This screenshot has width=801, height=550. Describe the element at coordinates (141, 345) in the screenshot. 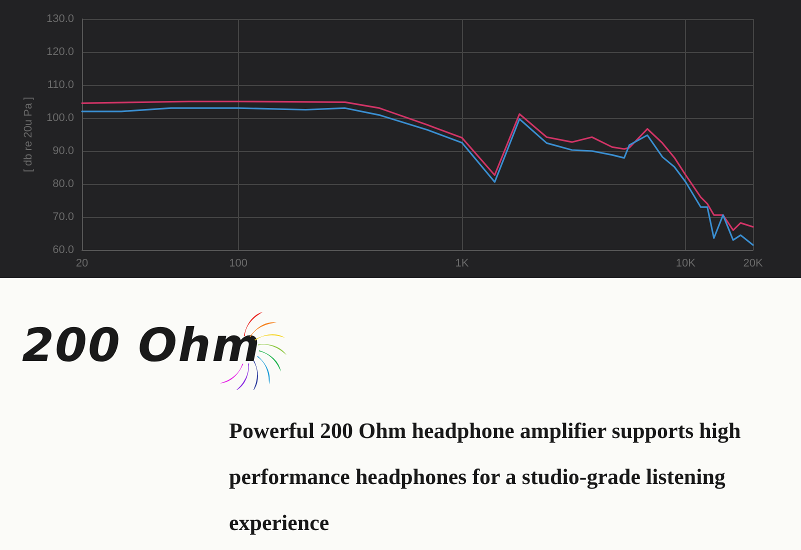

I see `text: 200 Ohm` at that location.